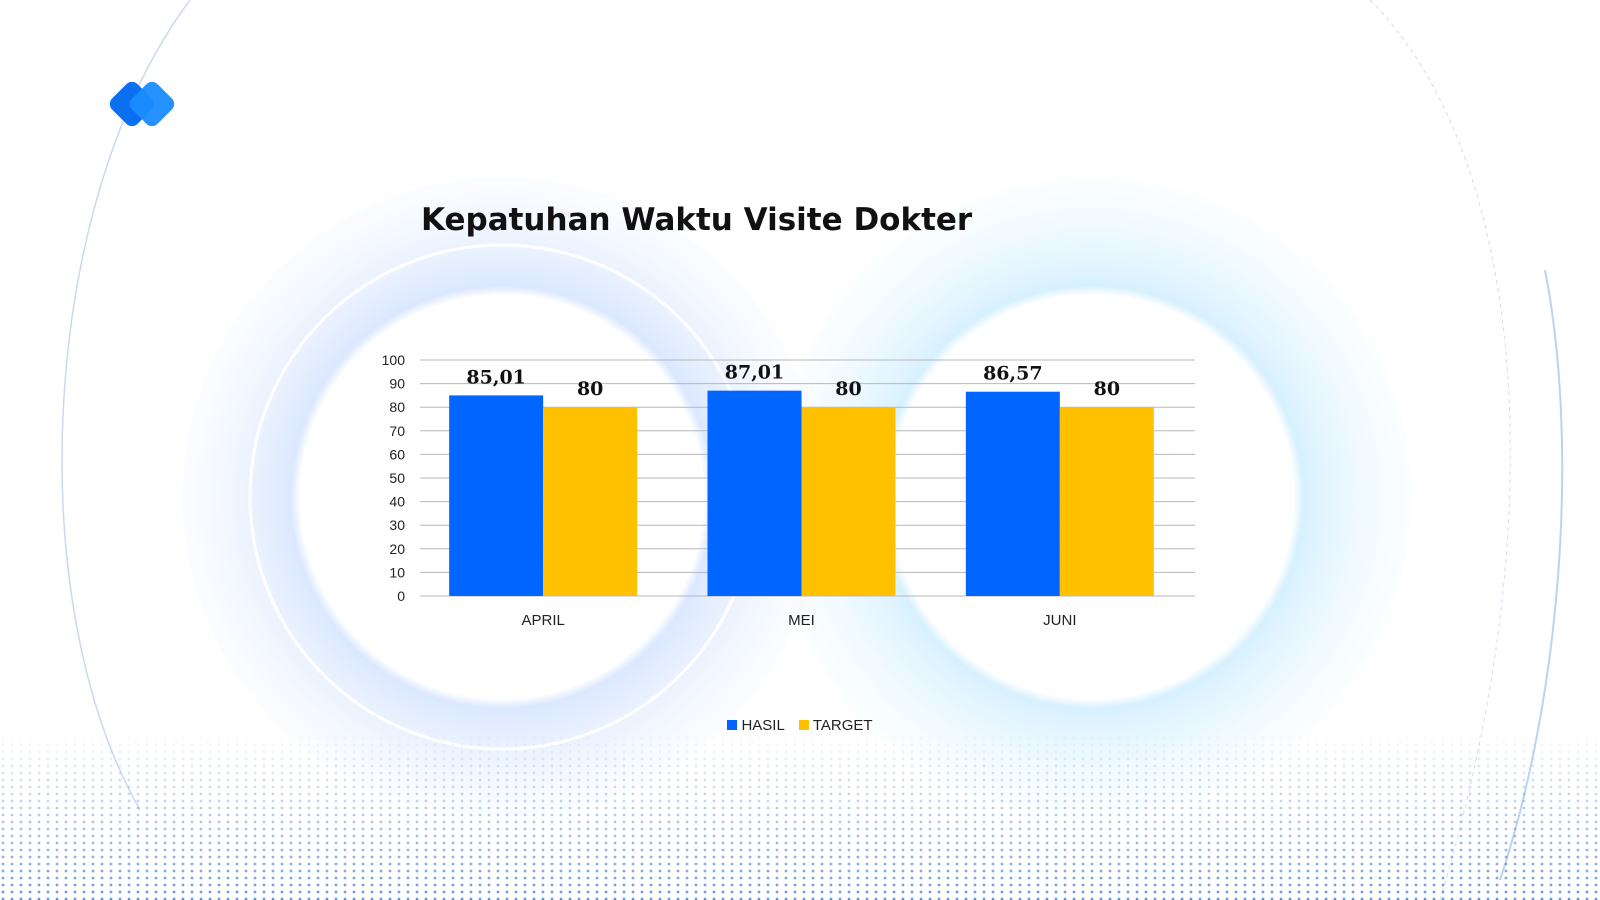 This screenshot has height=900, width=1600. Describe the element at coordinates (801, 620) in the screenshot. I see `x-tick-label: MEI` at that location.